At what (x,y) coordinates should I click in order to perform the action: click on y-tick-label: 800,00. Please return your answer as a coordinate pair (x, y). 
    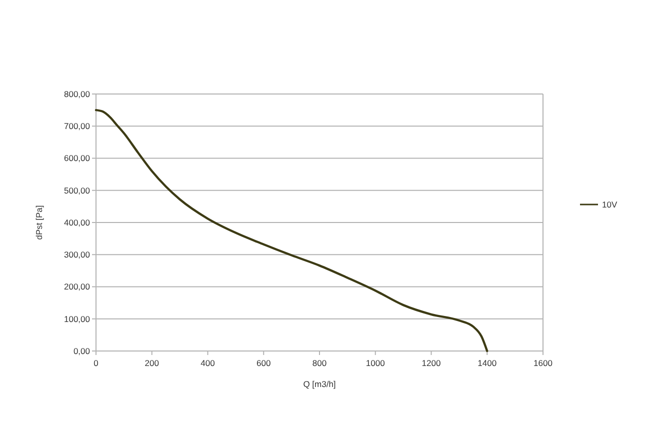
    Looking at the image, I should click on (77, 93).